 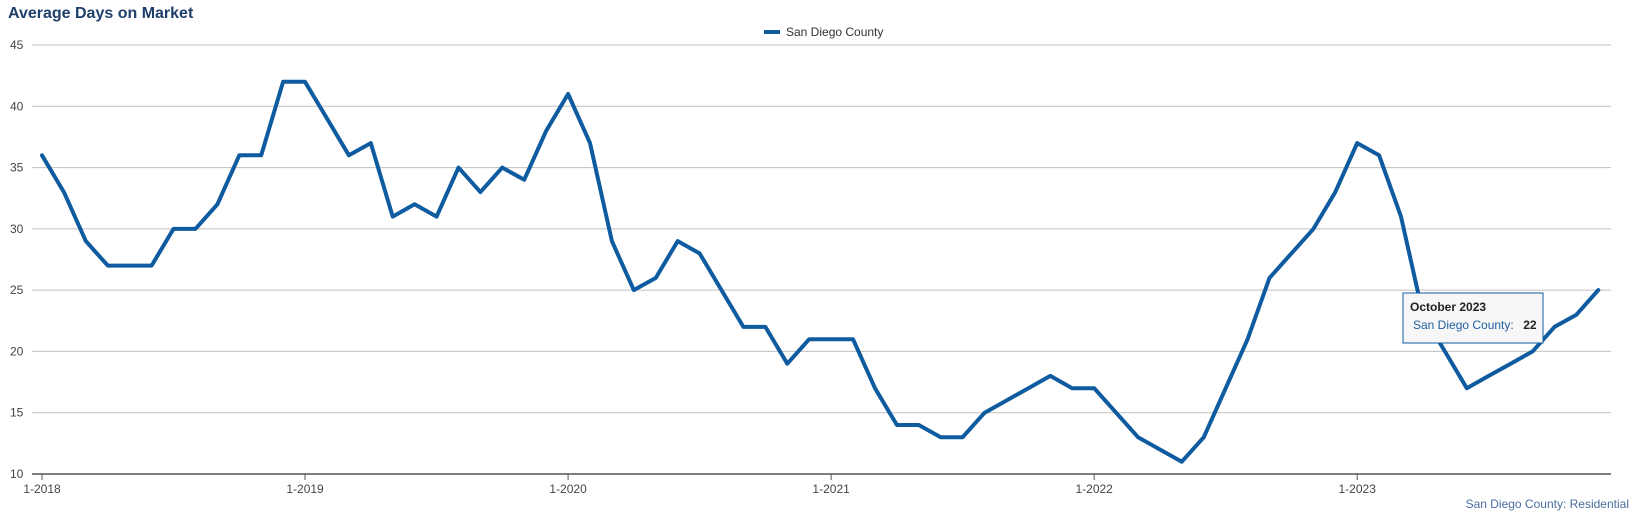 What do you see at coordinates (17, 474) in the screenshot?
I see `y-tick-label: 10` at bounding box center [17, 474].